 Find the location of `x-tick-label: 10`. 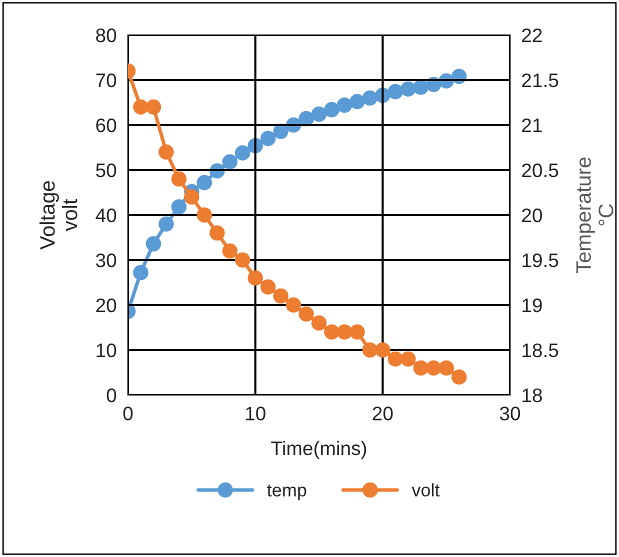

x-tick-label: 10 is located at coordinates (256, 413).